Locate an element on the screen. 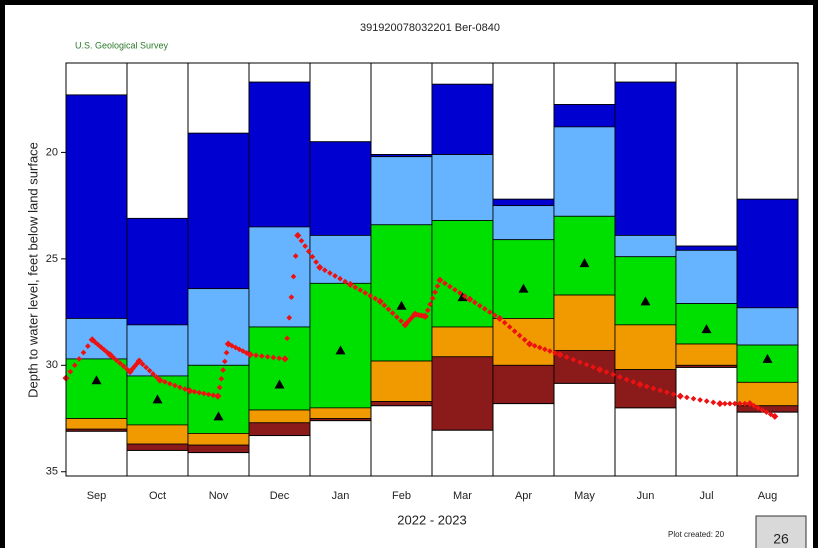 The width and height of the screenshot is (818, 548). x-tick-label: Apr is located at coordinates (523, 496).